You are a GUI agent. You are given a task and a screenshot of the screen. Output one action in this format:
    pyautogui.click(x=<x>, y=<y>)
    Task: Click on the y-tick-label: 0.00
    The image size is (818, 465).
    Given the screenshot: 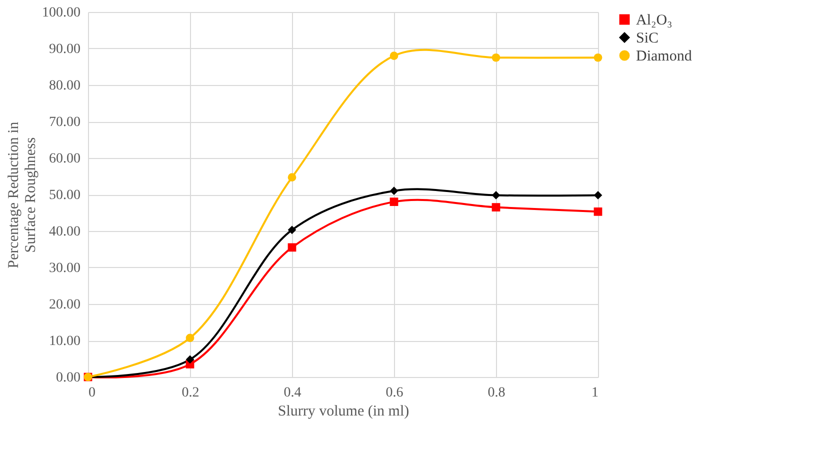 What is the action you would take?
    pyautogui.click(x=68, y=378)
    